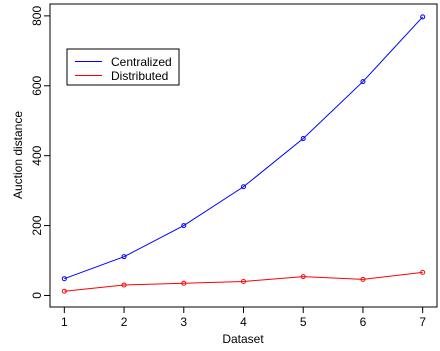 The width and height of the screenshot is (440, 351). I want to click on legend-box, so click(123, 67).